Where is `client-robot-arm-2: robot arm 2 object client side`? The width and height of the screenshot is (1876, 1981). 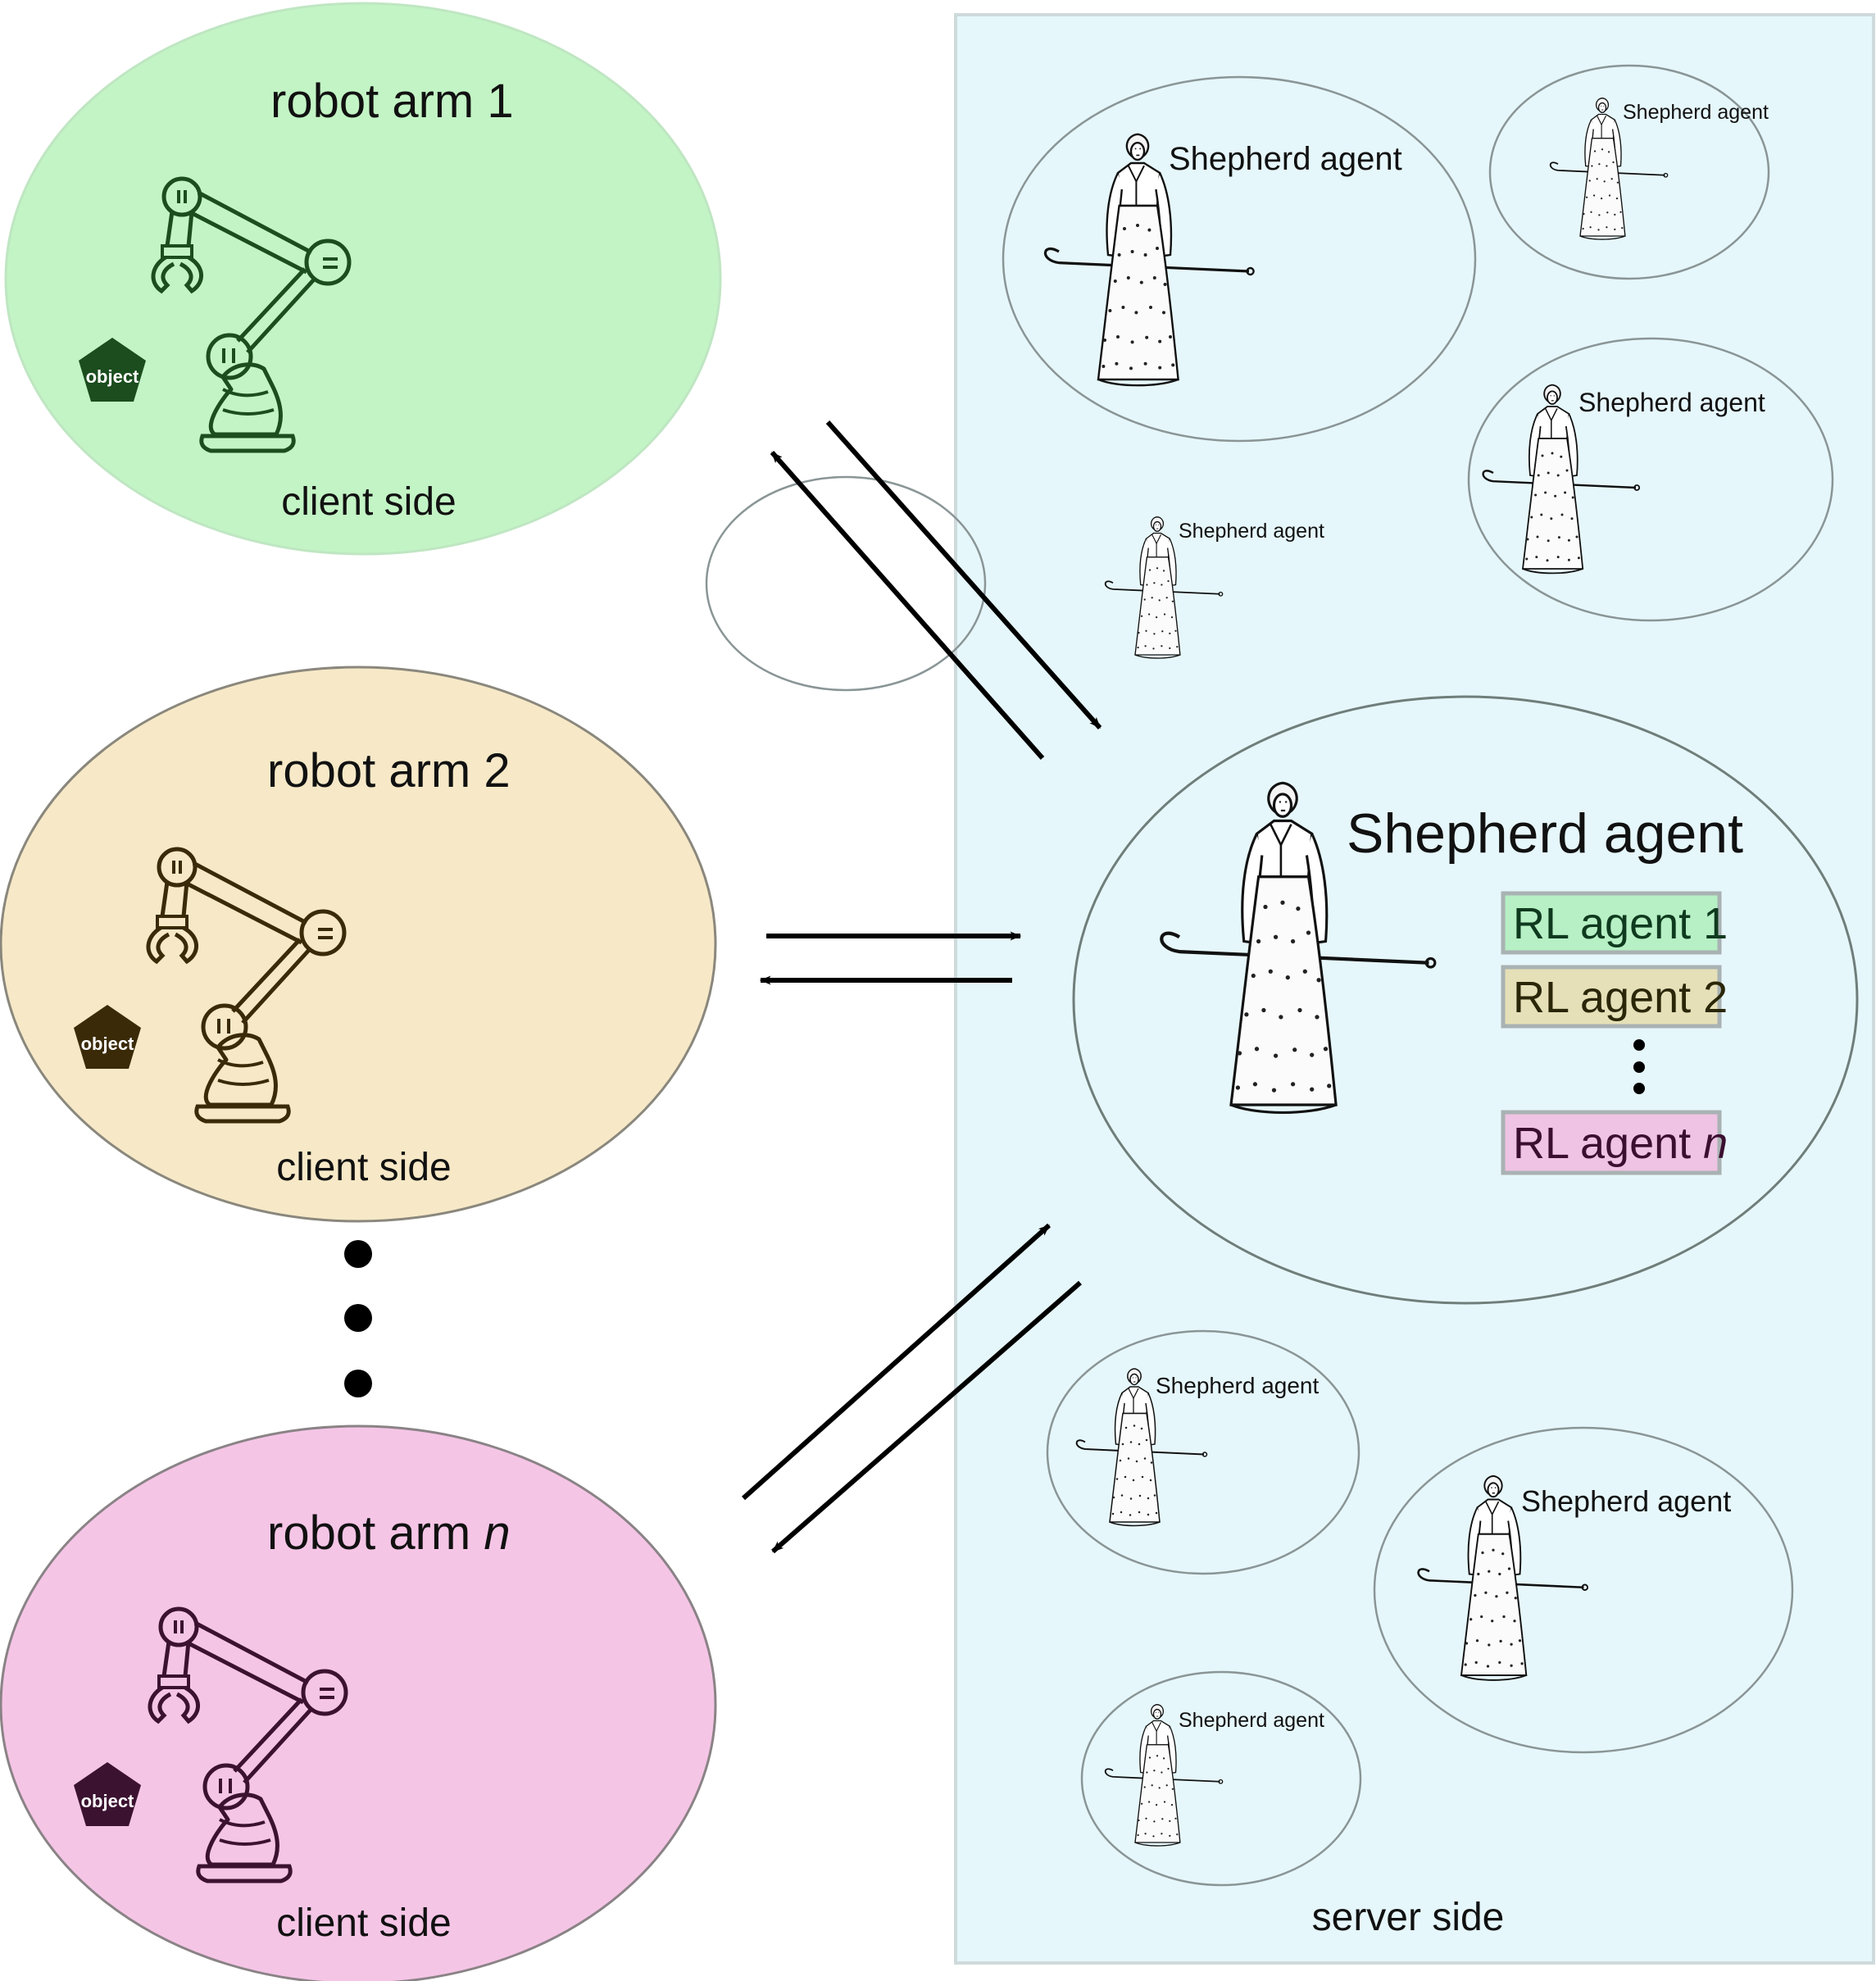 client-robot-arm-2: robot arm 2 object client side is located at coordinates (358, 944).